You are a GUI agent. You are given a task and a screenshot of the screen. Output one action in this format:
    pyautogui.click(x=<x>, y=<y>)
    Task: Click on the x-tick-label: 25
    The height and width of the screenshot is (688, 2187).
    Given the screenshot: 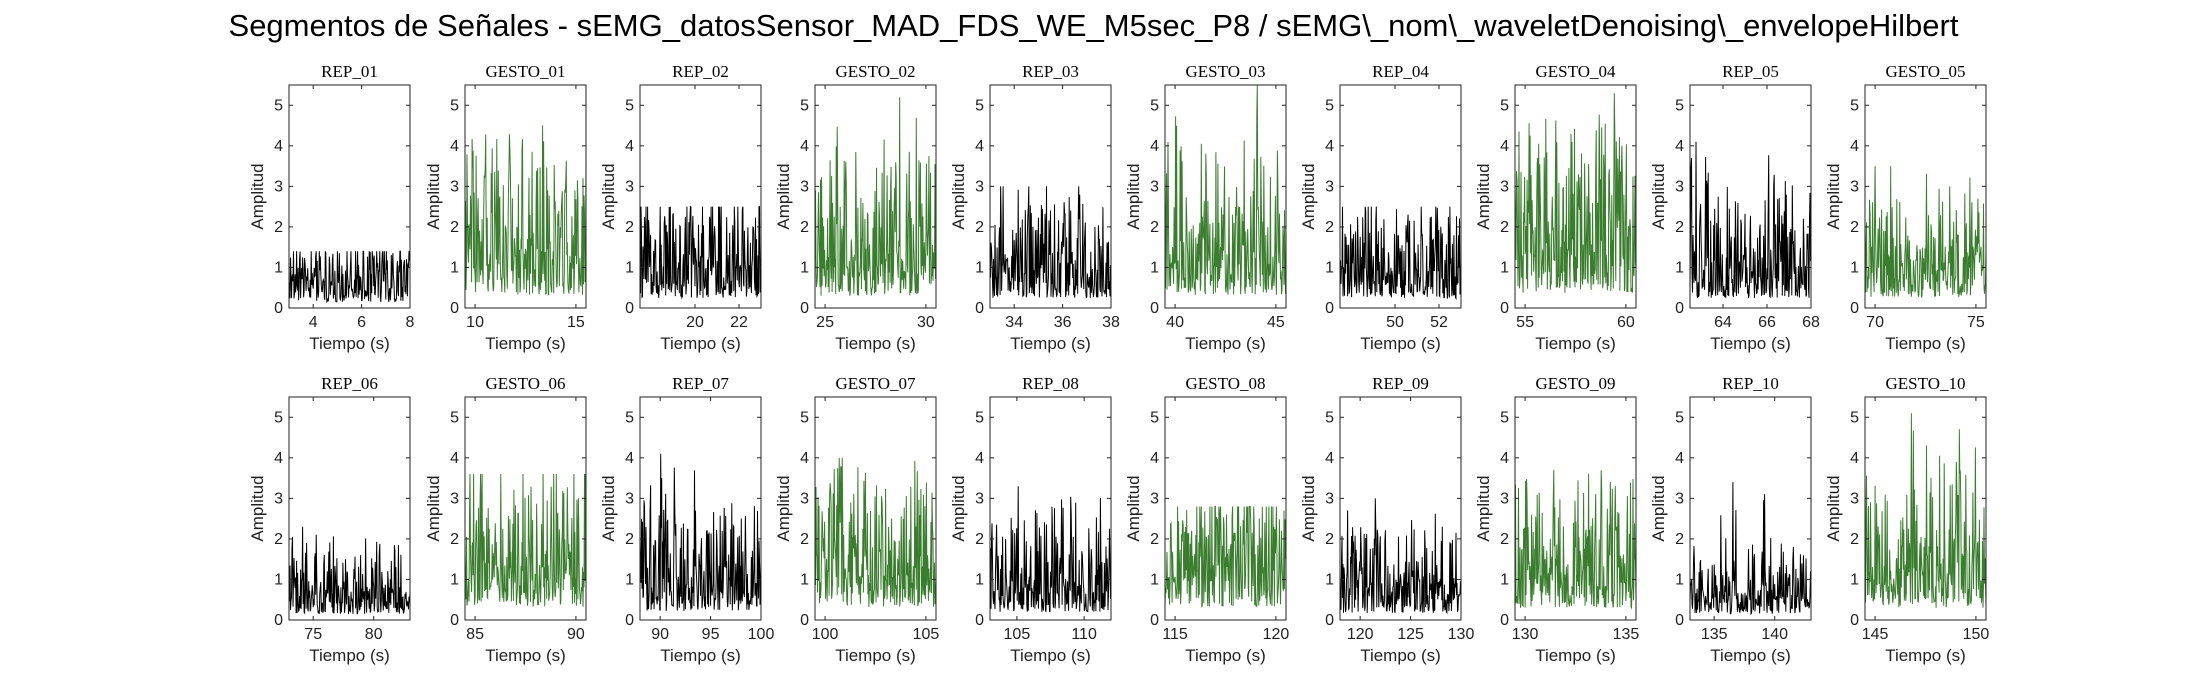 What is the action you would take?
    pyautogui.click(x=825, y=322)
    